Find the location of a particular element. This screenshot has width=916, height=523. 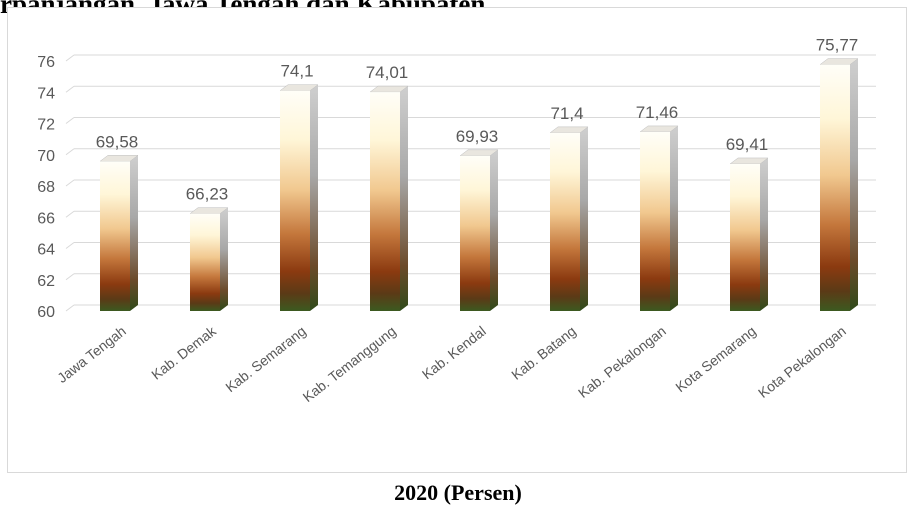

y-tick-label: 70 is located at coordinates (46, 156).